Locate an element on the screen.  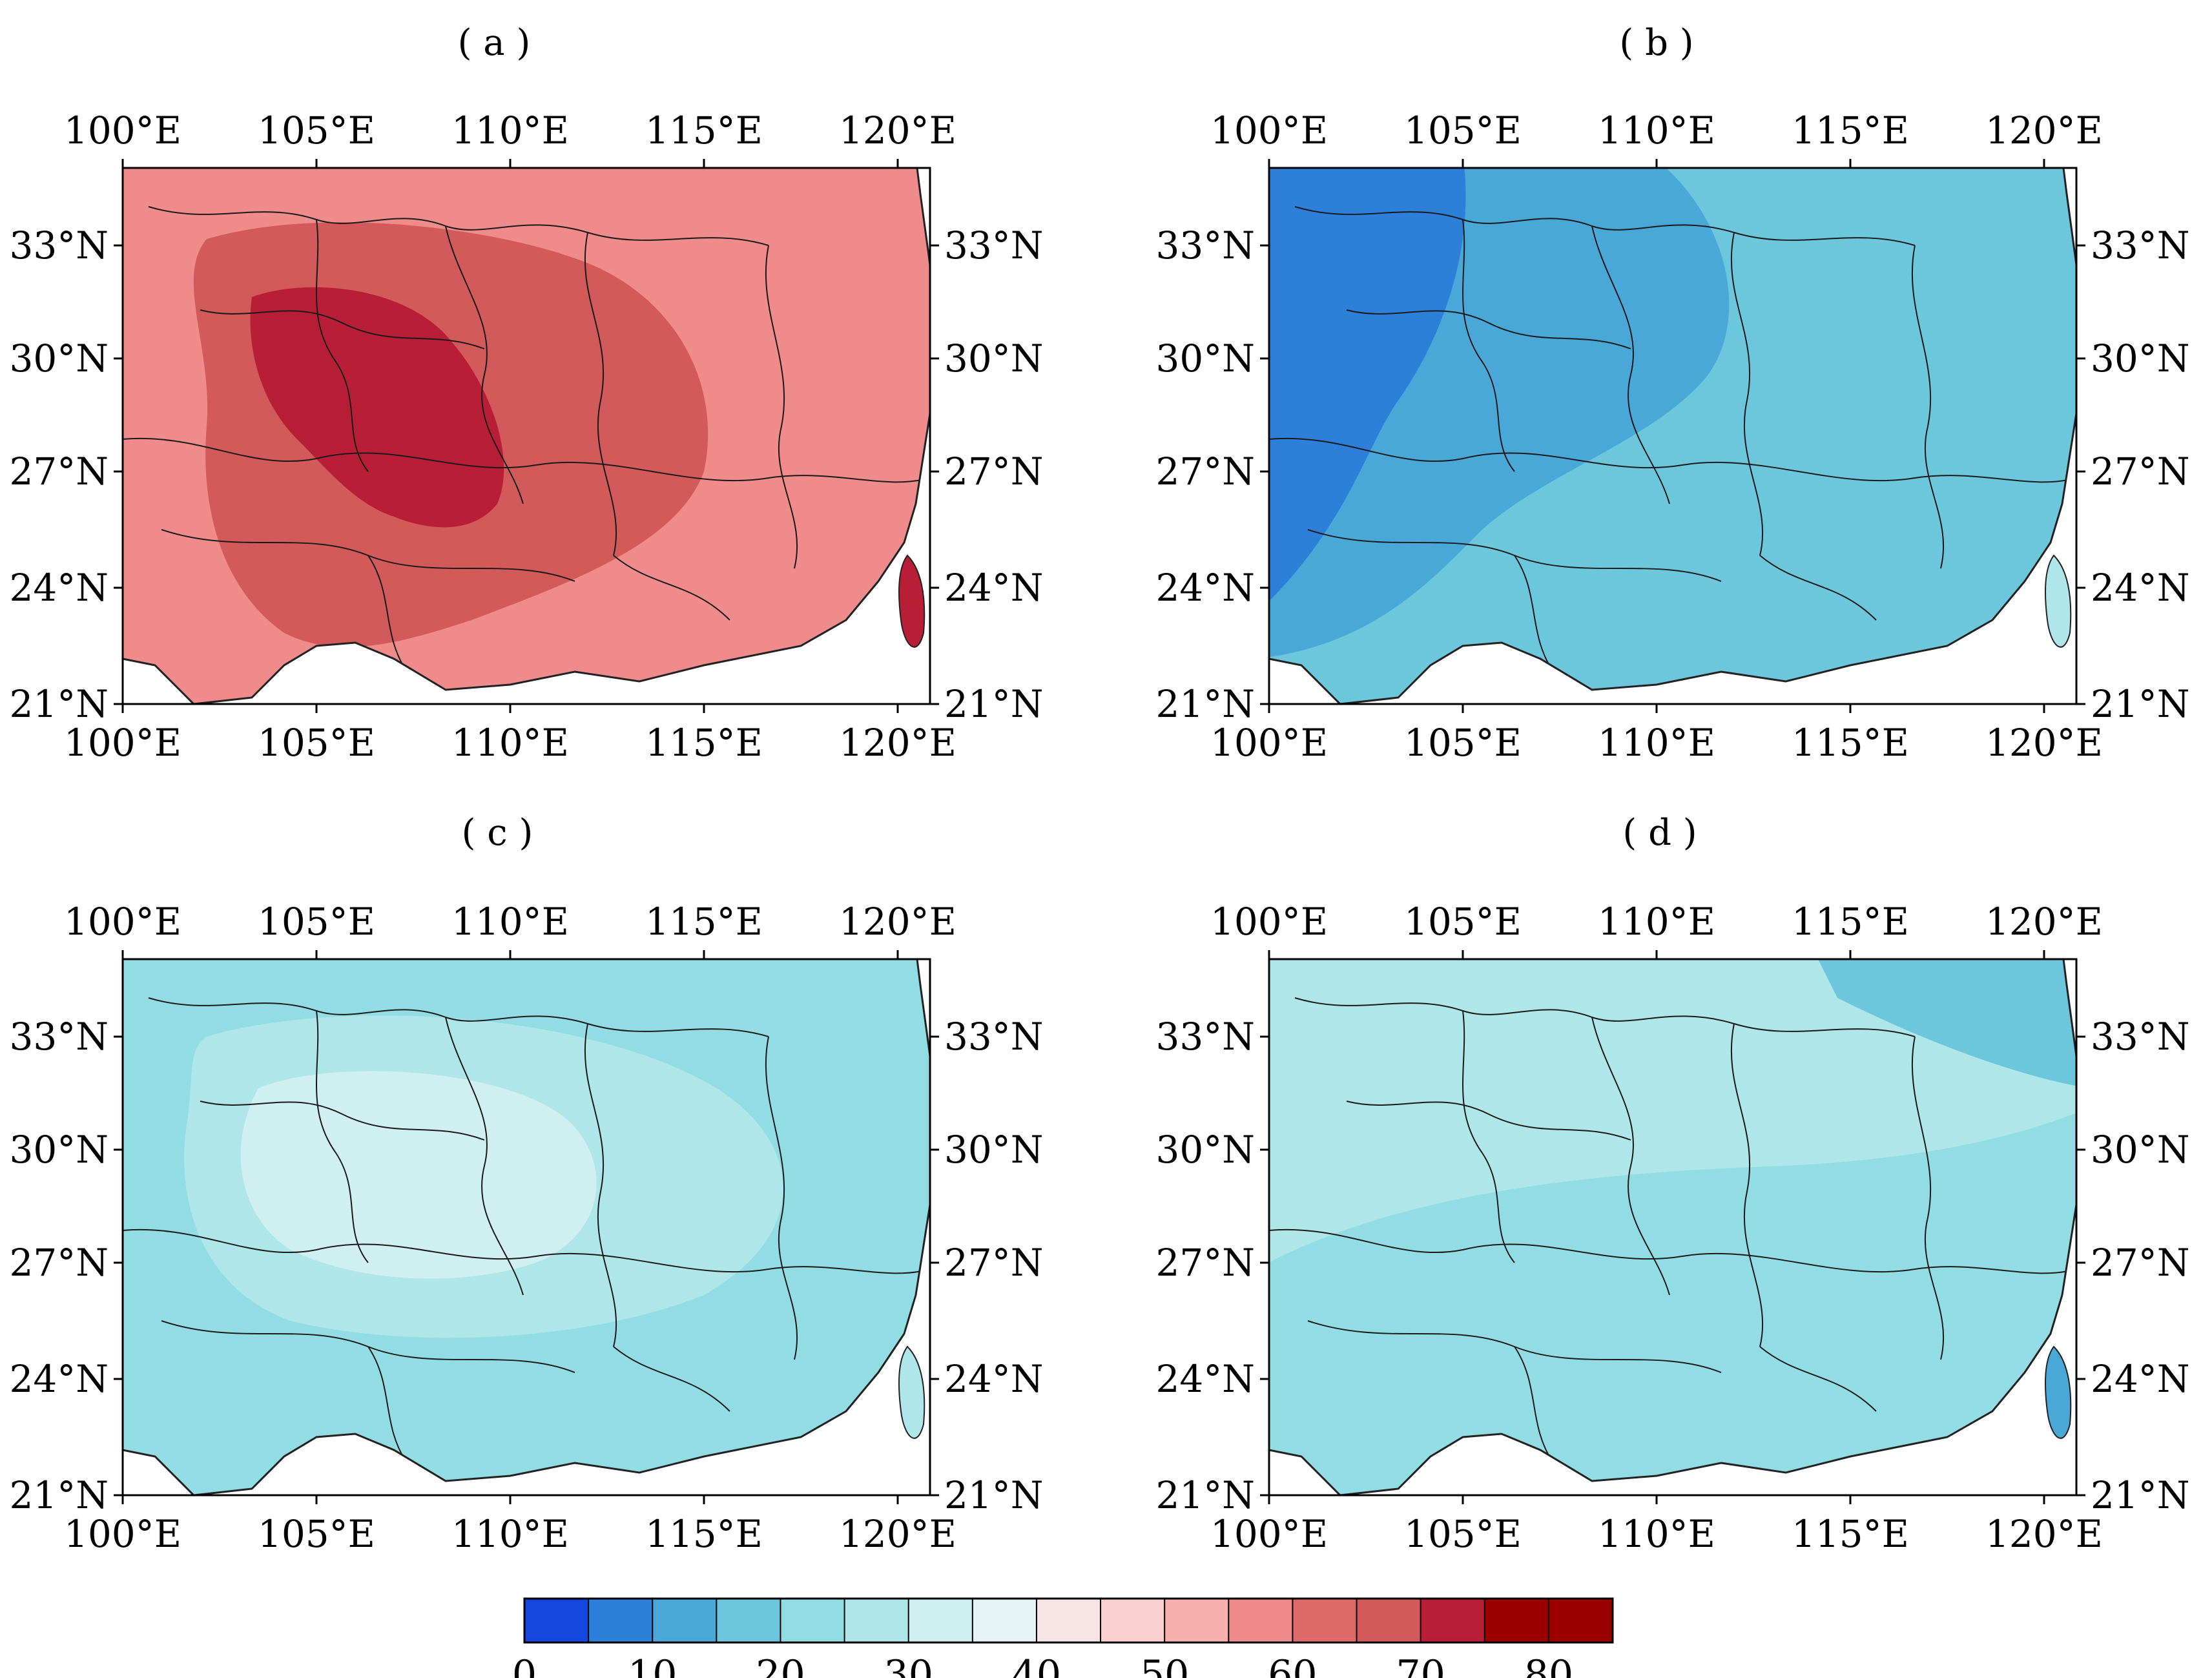
panel-label: ( c ) is located at coordinates (497, 833).